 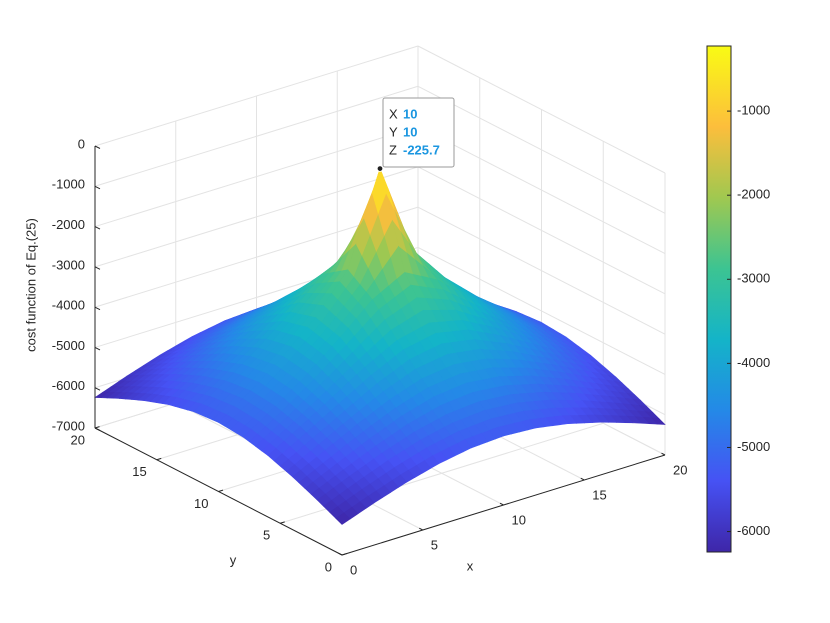 What do you see at coordinates (753, 446) in the screenshot?
I see `colorbar-tick-label: -5000` at bounding box center [753, 446].